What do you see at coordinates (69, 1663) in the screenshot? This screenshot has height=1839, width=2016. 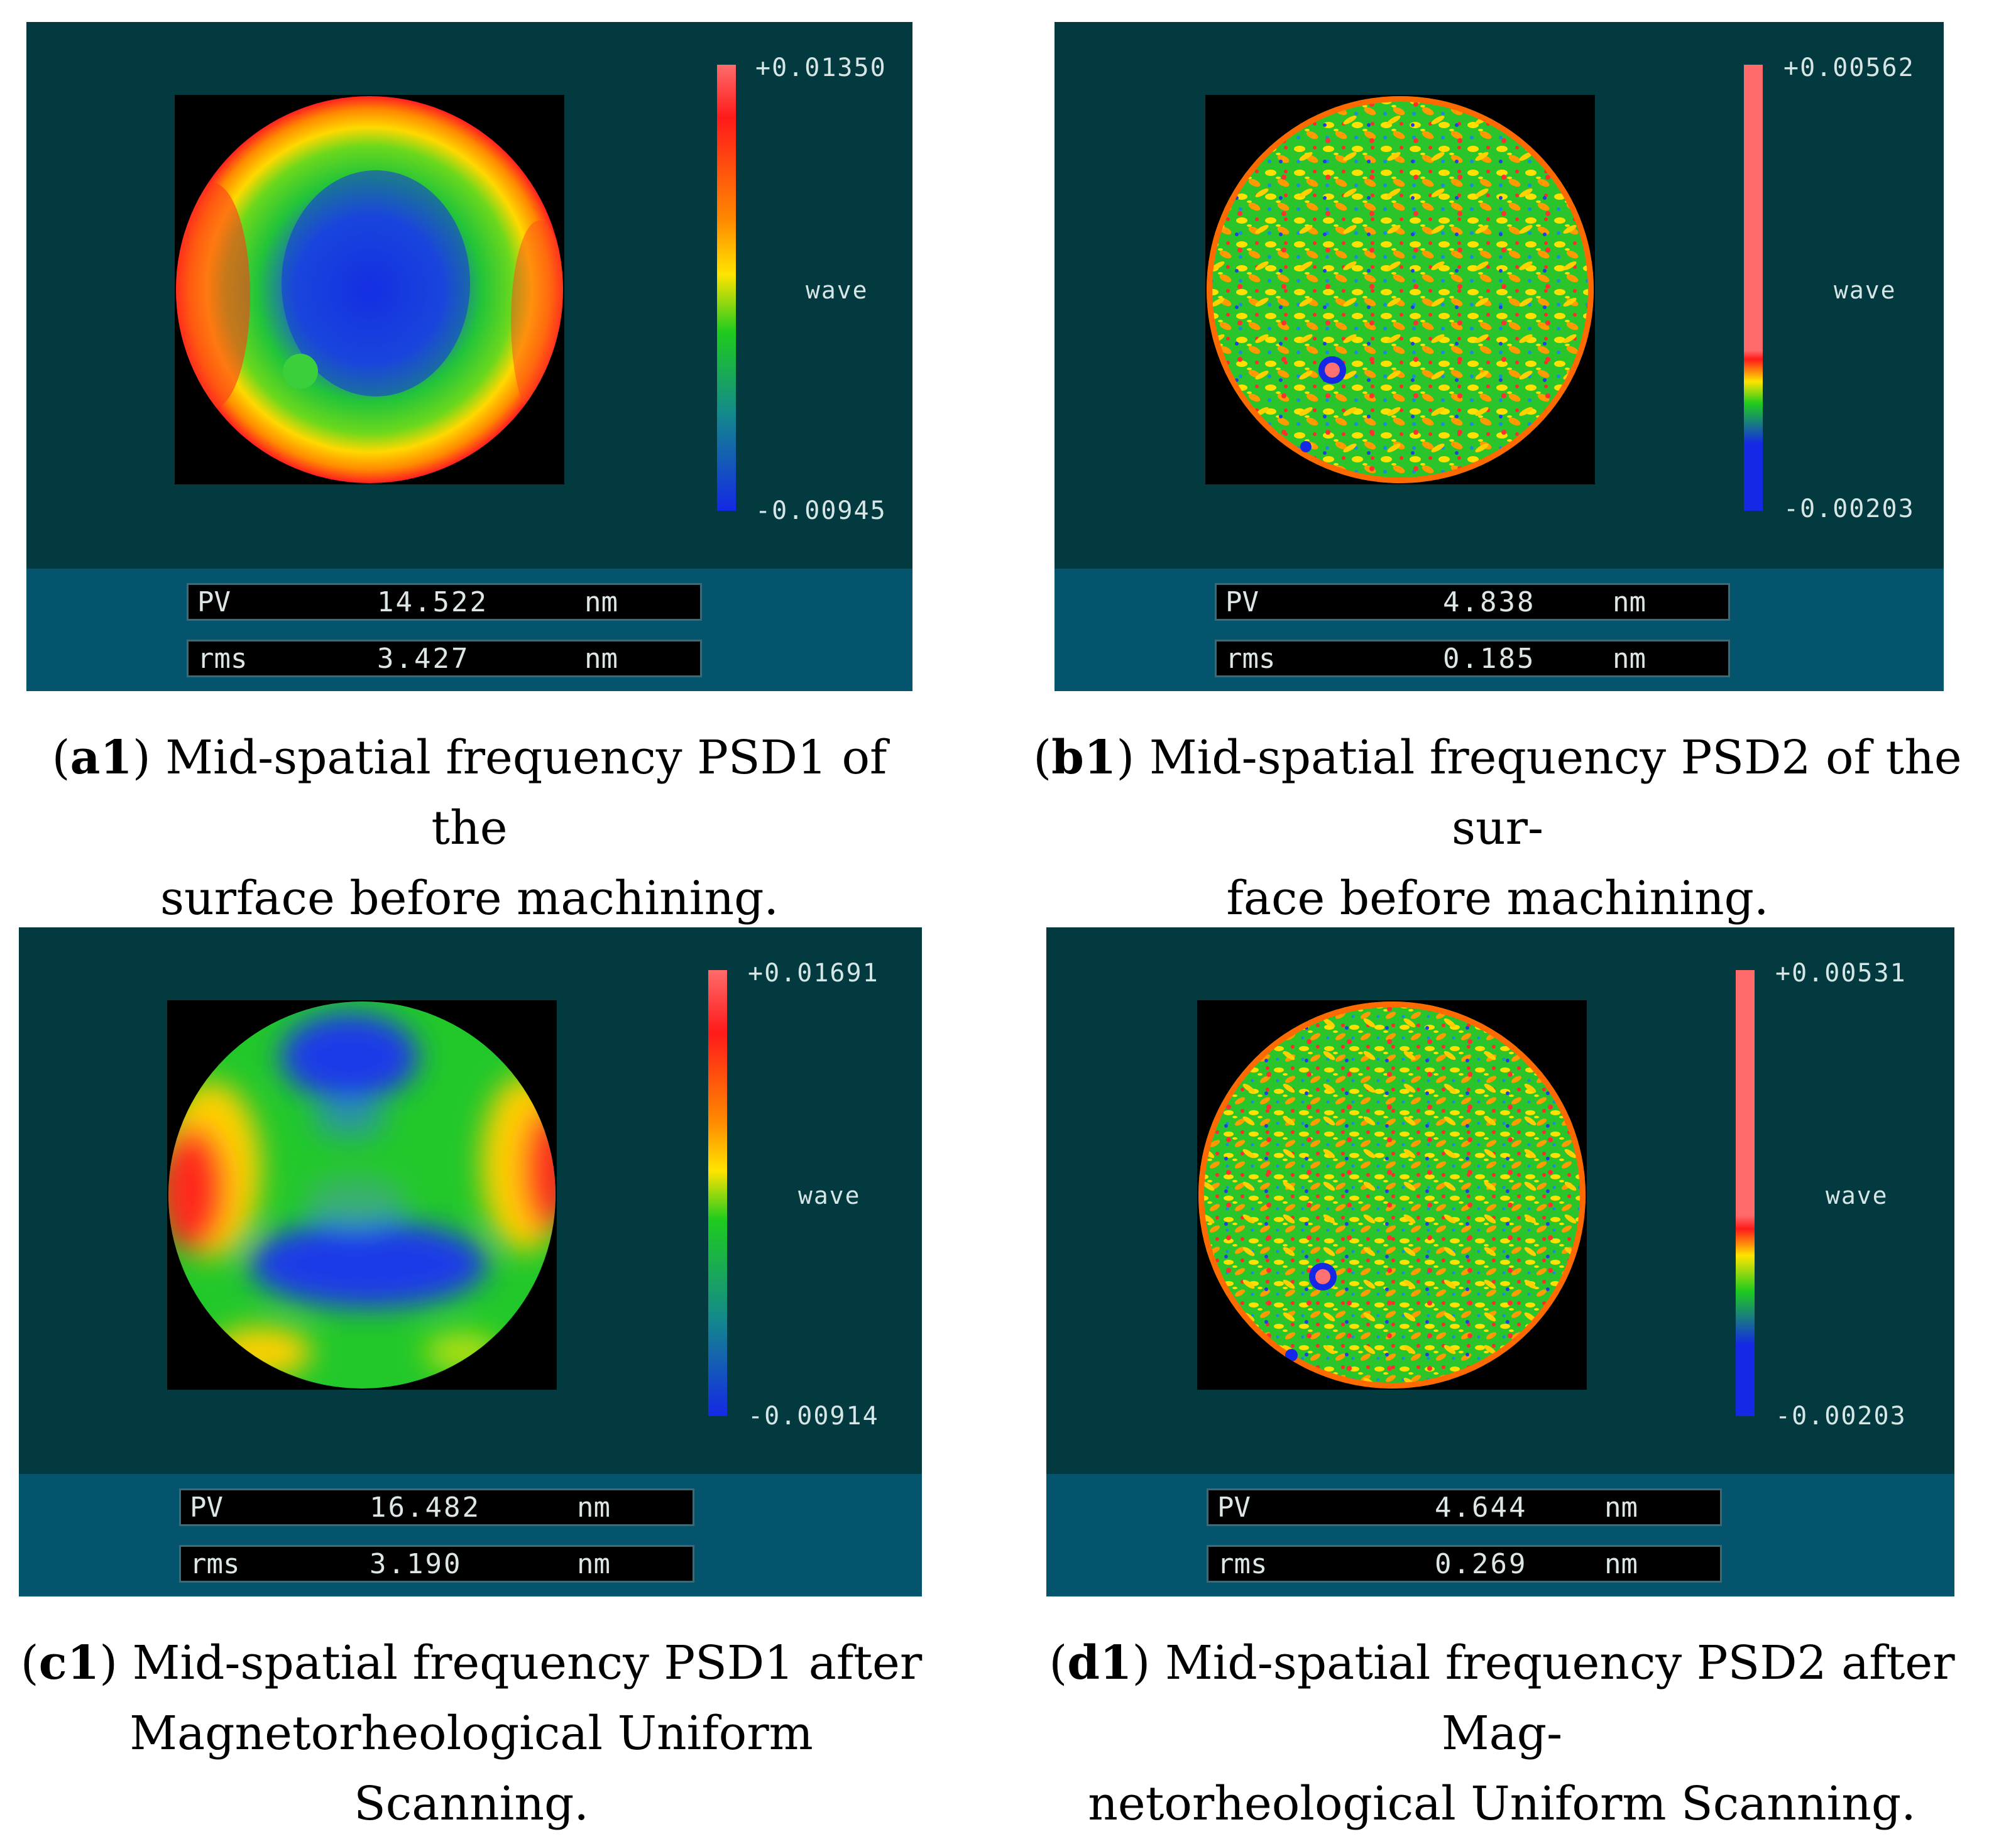 I see `caption-id: c1` at bounding box center [69, 1663].